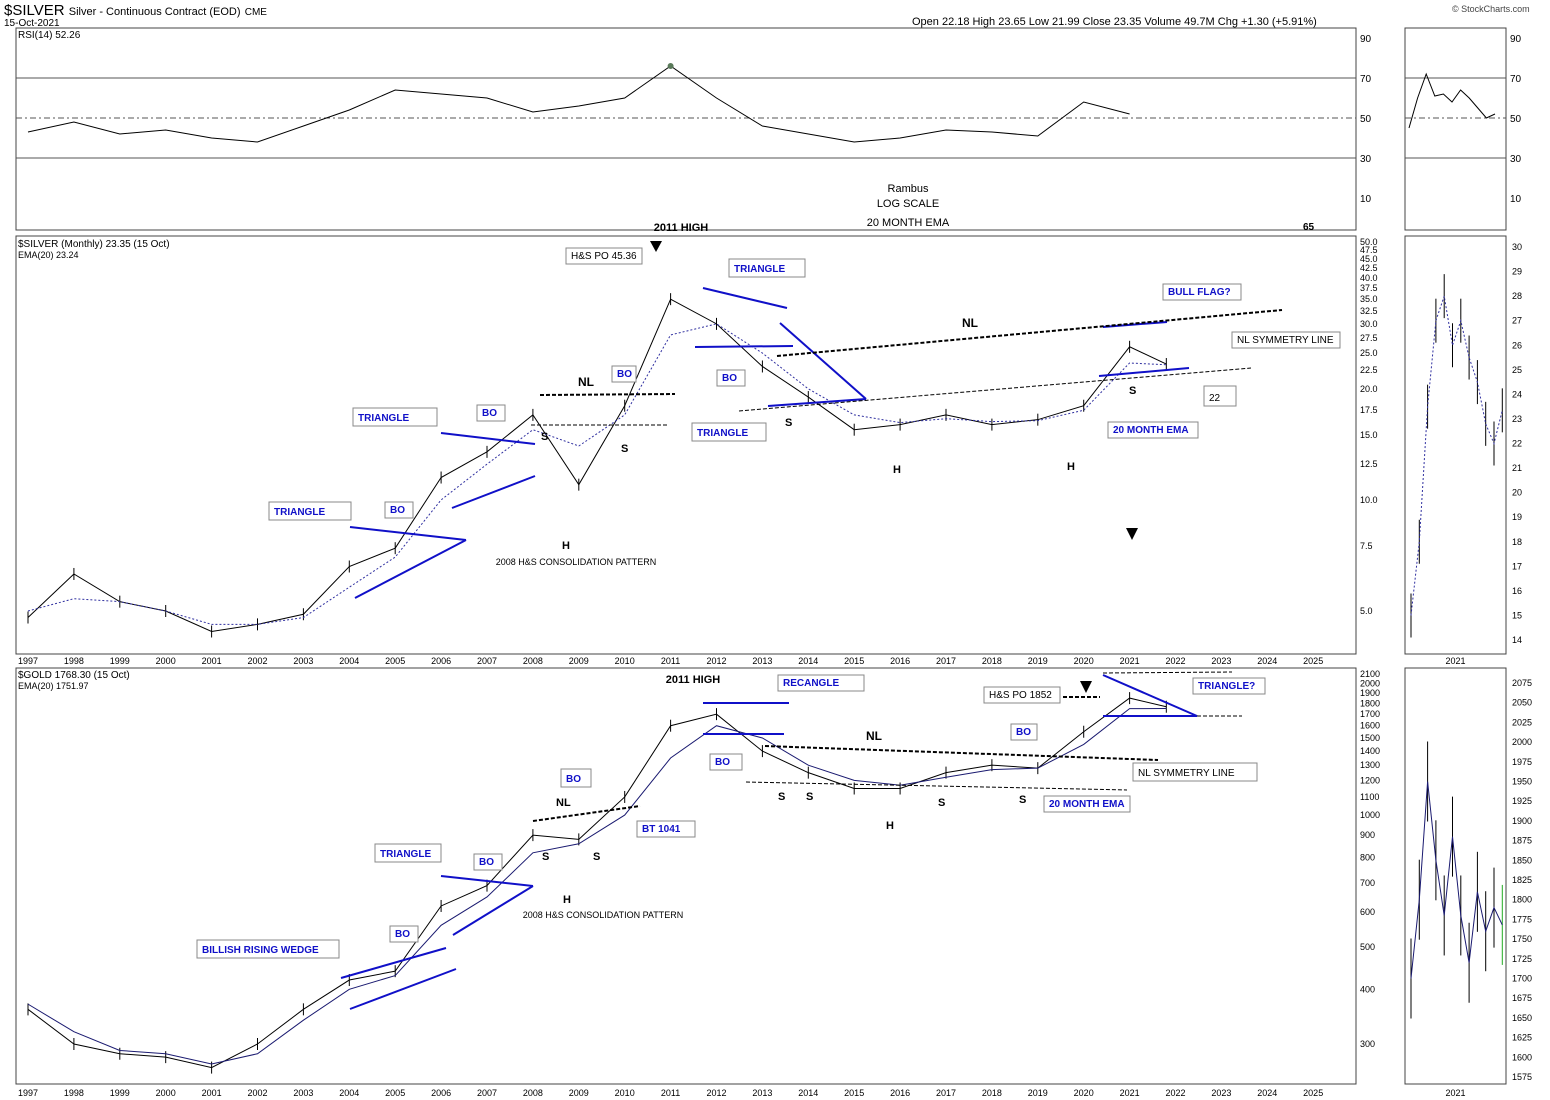  I want to click on gold-bt-1041: BT 1041, so click(661, 829).